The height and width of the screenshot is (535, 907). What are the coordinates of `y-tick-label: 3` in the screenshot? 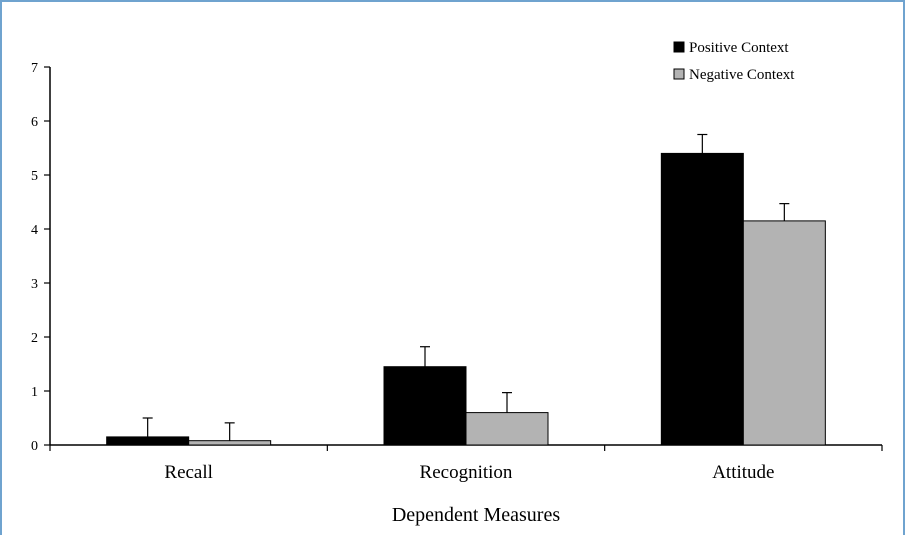 It's located at (34, 284).